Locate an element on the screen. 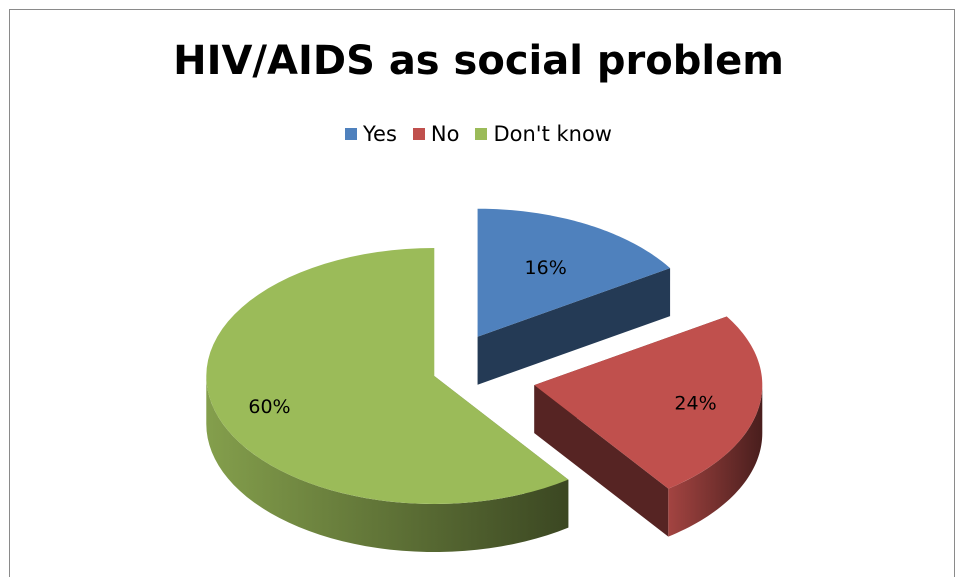  legend-swatch-no is located at coordinates (418, 134).